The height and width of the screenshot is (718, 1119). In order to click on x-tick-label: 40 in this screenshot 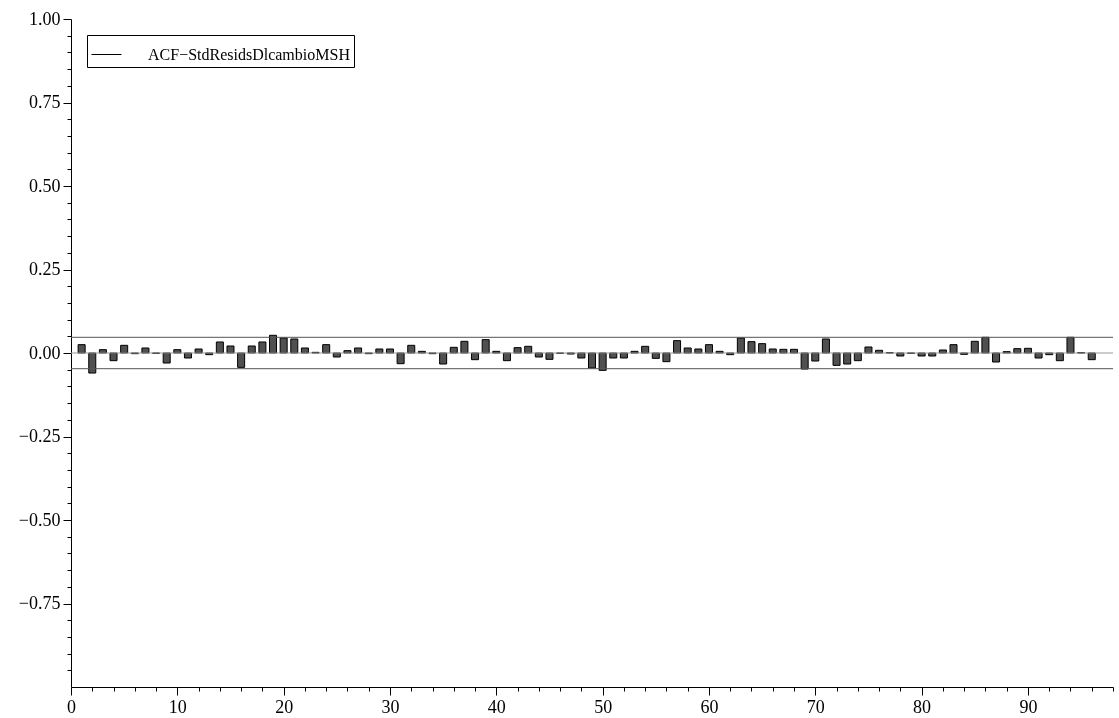, I will do `click(496, 706)`.